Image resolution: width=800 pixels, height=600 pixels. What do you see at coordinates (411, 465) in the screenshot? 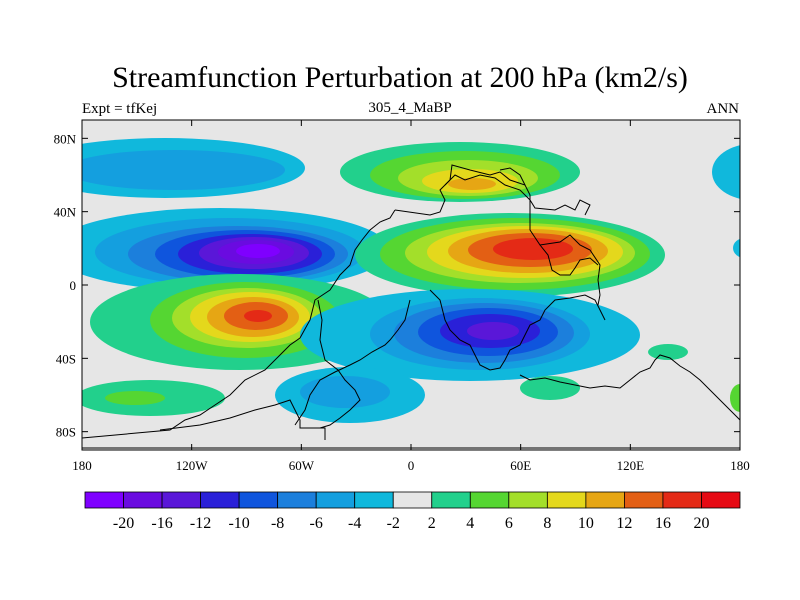
I see `x-tick-label: 0` at bounding box center [411, 465].